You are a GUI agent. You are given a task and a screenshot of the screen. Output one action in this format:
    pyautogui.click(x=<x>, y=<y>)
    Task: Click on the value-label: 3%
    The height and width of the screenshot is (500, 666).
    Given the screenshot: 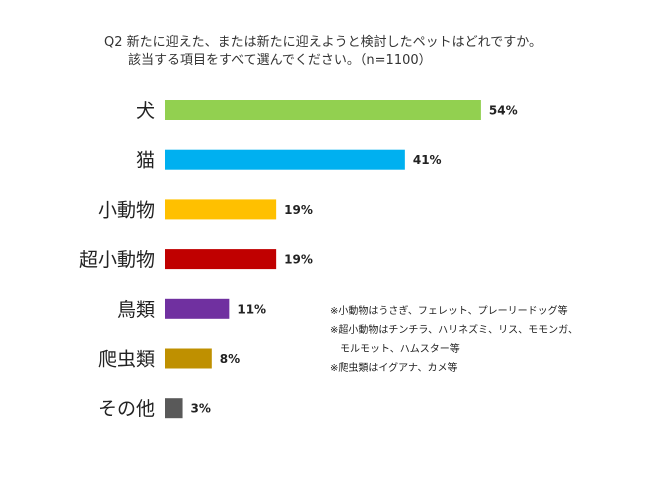 What is the action you would take?
    pyautogui.click(x=201, y=409)
    